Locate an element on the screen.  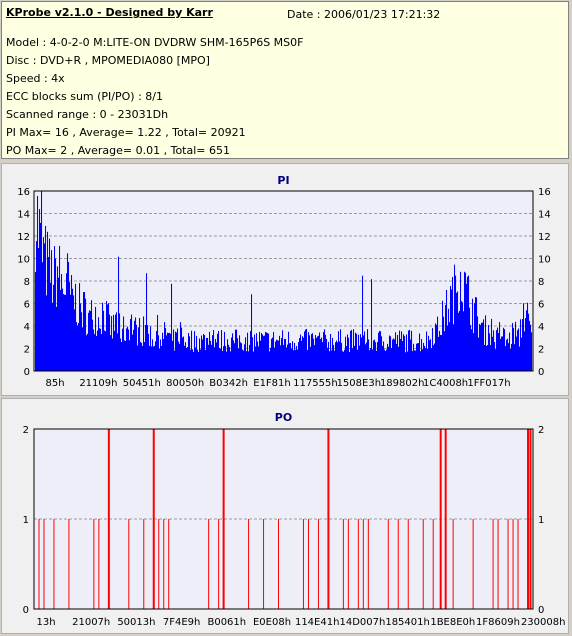
pi-y-tick-left: 2 is located at coordinates (27, 350).